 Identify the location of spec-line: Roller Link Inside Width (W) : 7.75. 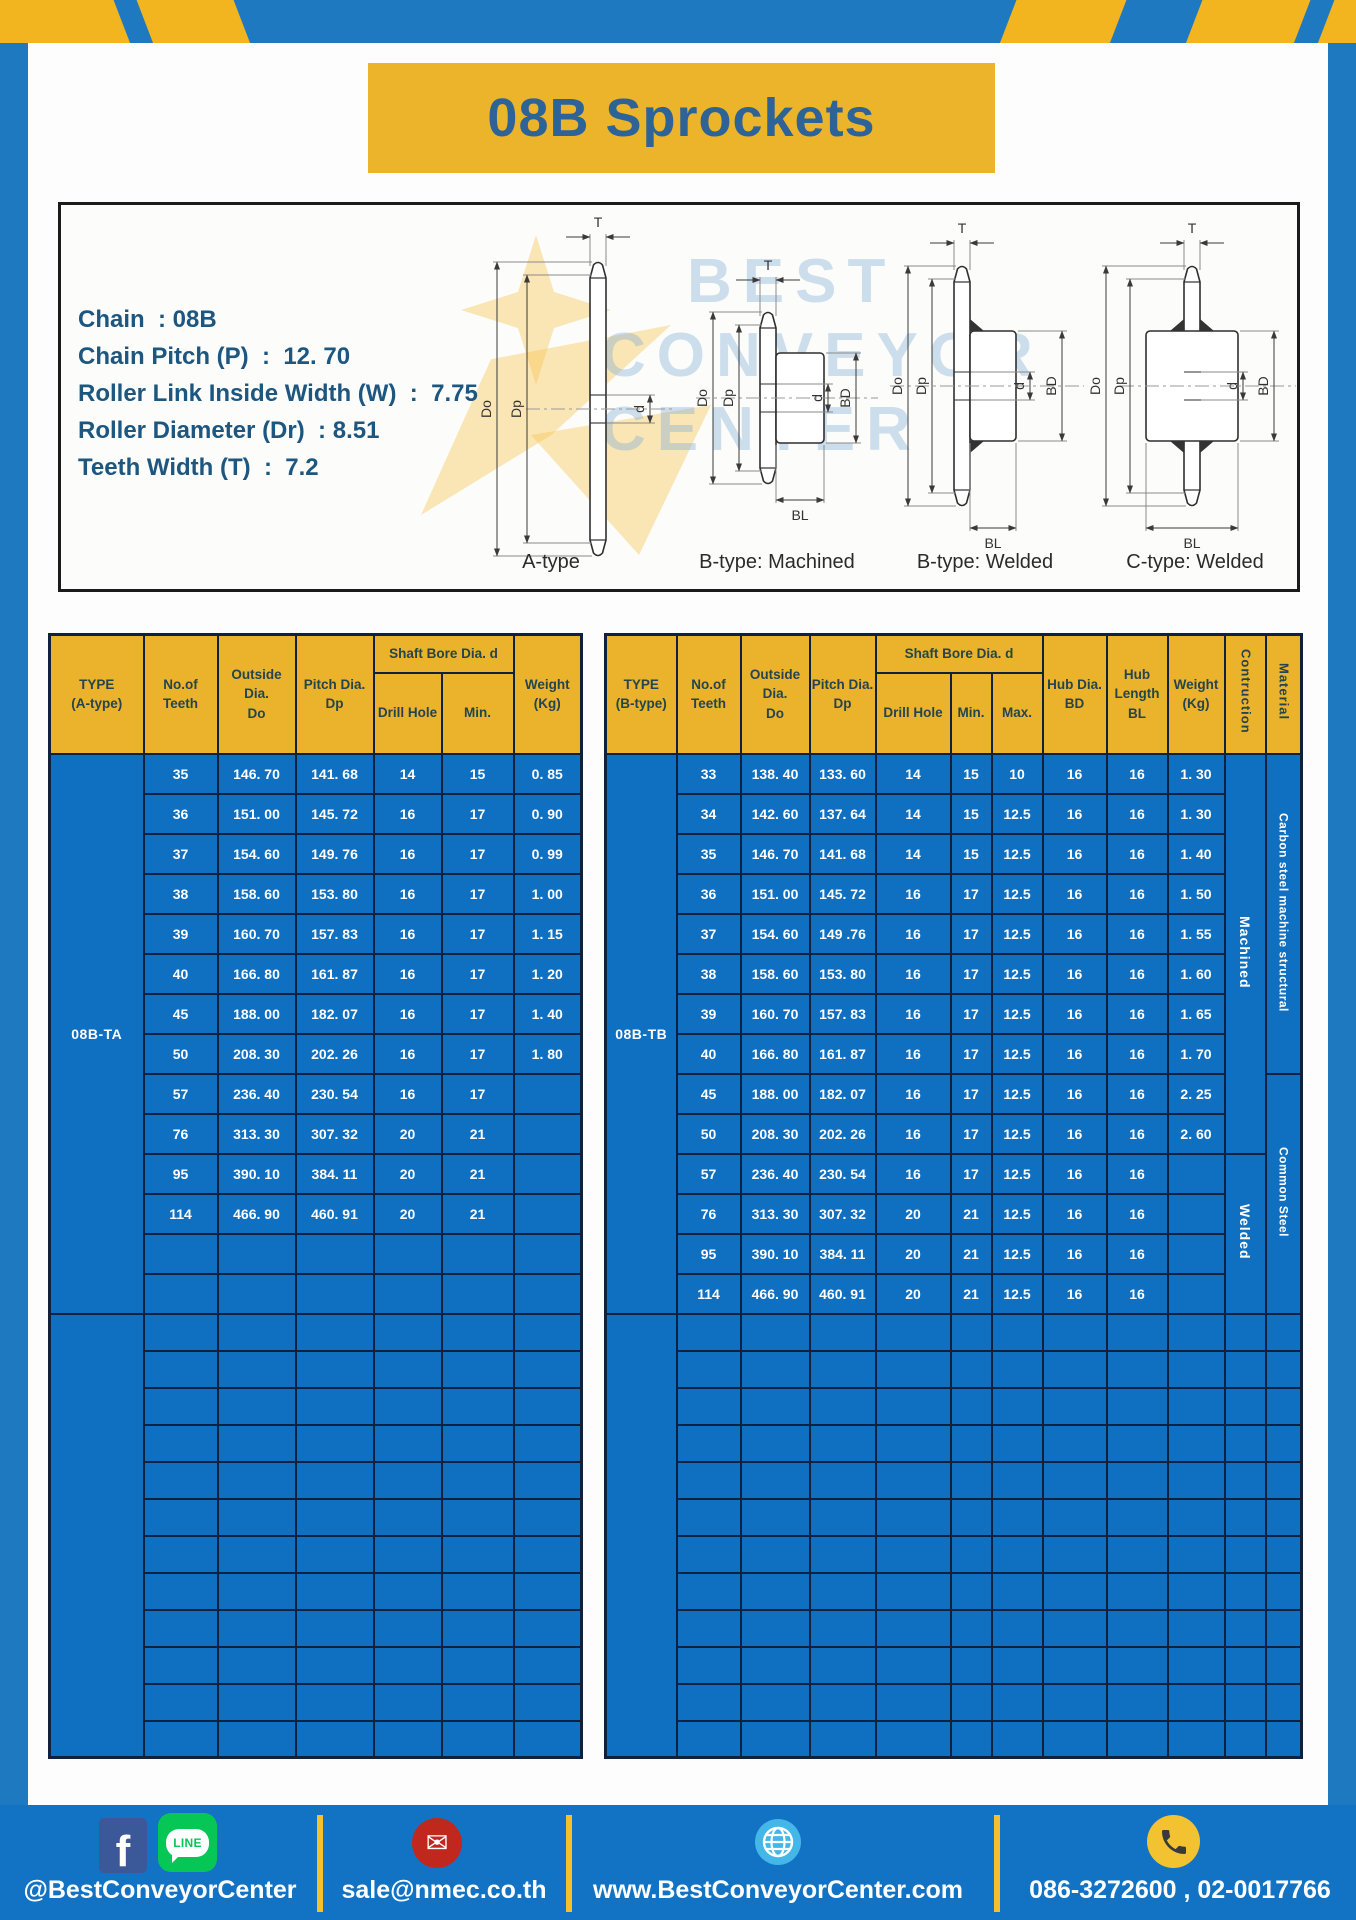
(278, 393).